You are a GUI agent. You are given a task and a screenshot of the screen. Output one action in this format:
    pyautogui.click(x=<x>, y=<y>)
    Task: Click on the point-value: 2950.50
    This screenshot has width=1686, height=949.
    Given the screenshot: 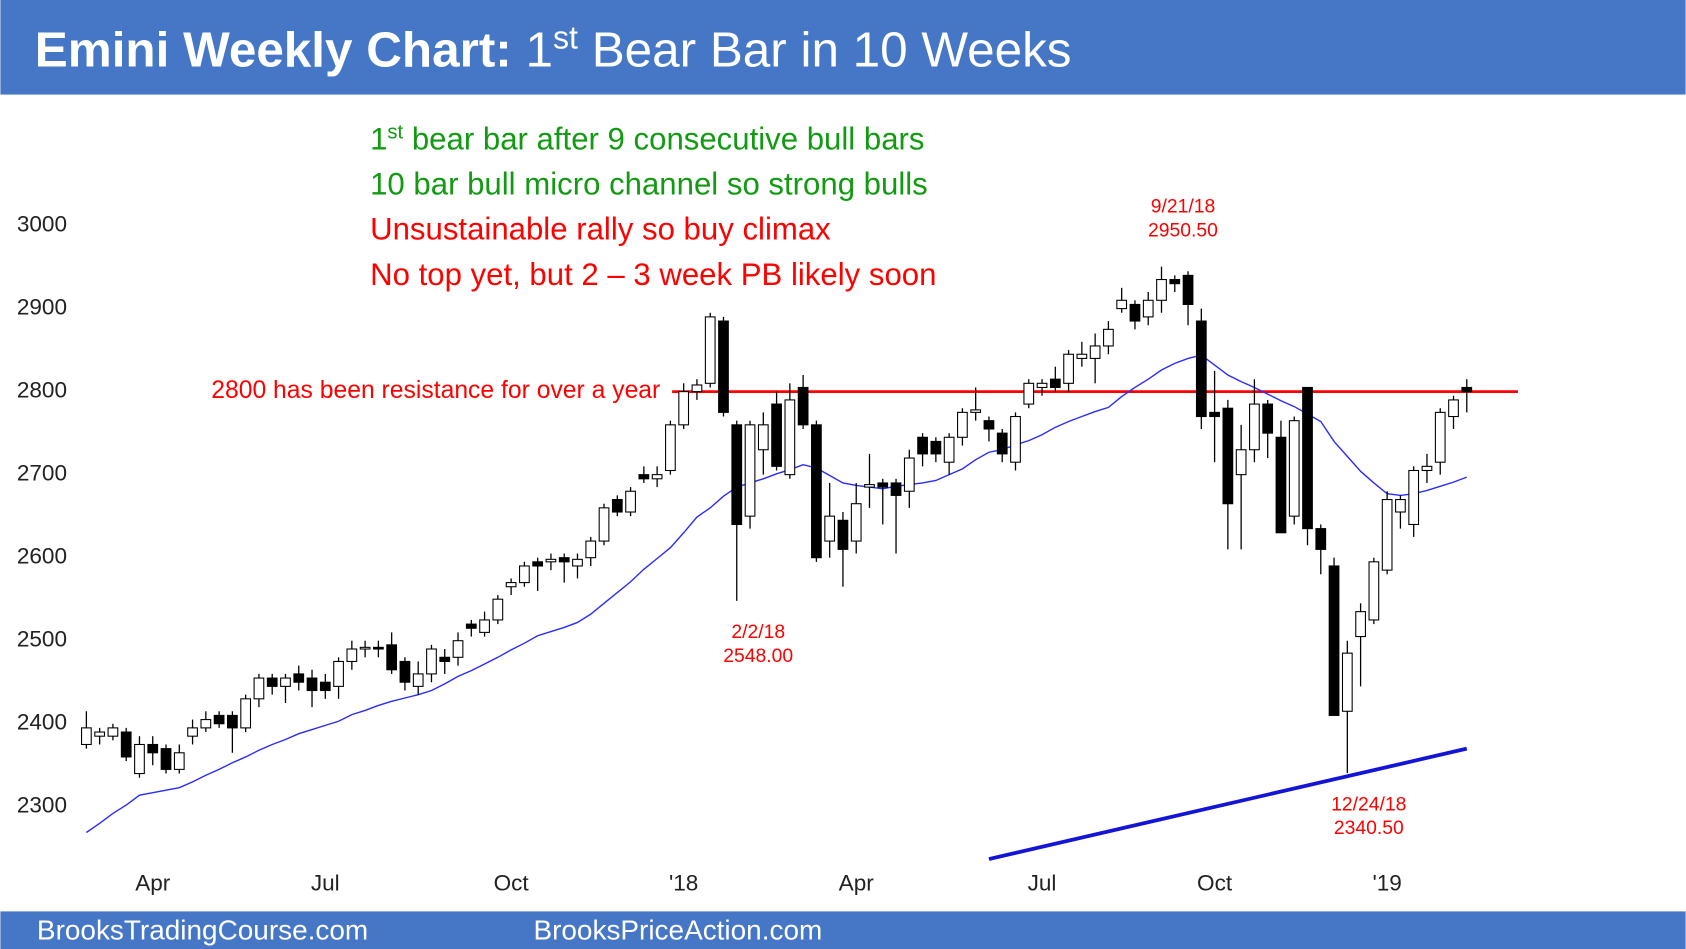 What is the action you would take?
    pyautogui.click(x=1183, y=230)
    